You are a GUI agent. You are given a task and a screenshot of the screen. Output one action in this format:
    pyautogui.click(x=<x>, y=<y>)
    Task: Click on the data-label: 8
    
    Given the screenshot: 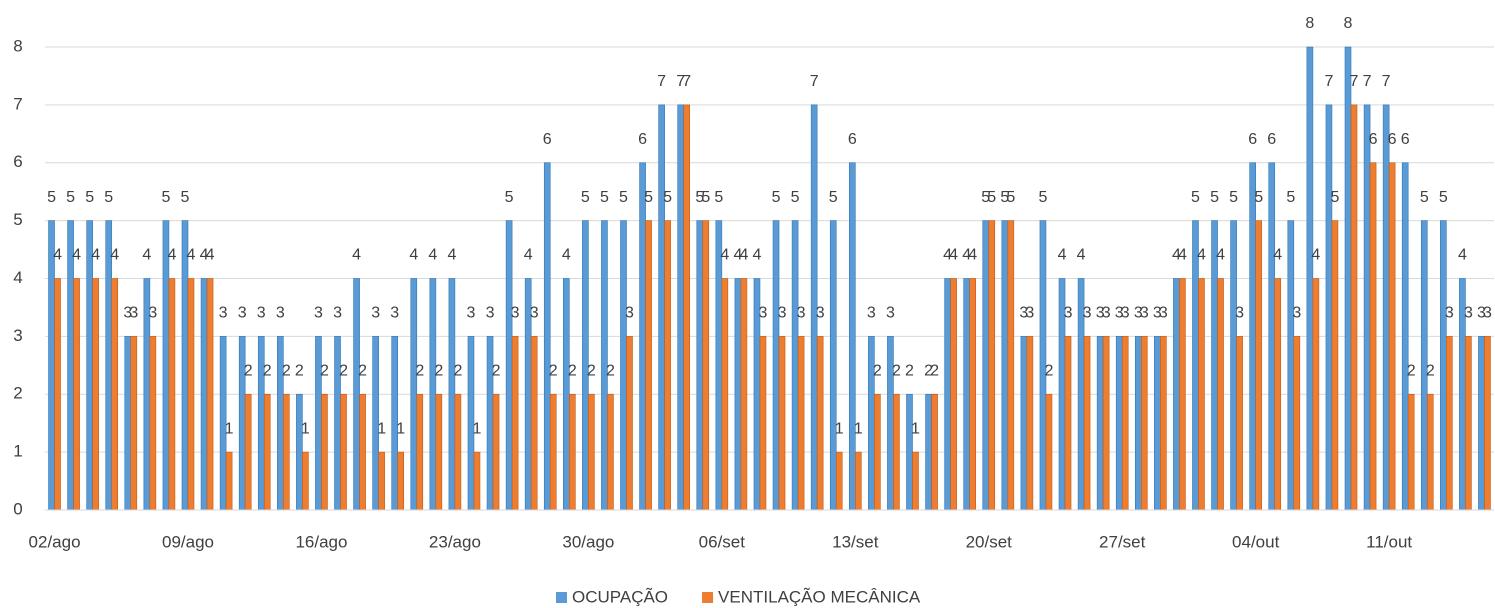 What is the action you would take?
    pyautogui.click(x=1309, y=23)
    